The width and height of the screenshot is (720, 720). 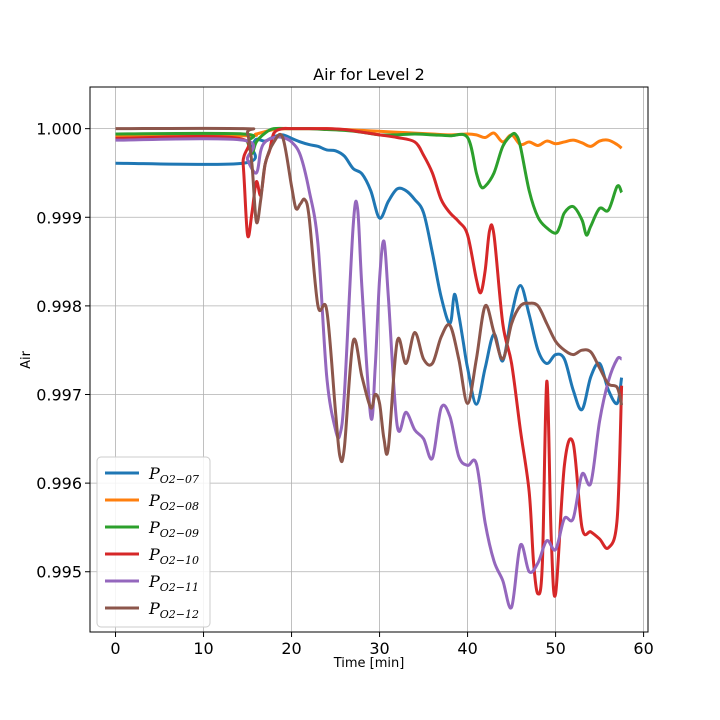 I want to click on y-tick-label: 0.998, so click(x=59, y=306).